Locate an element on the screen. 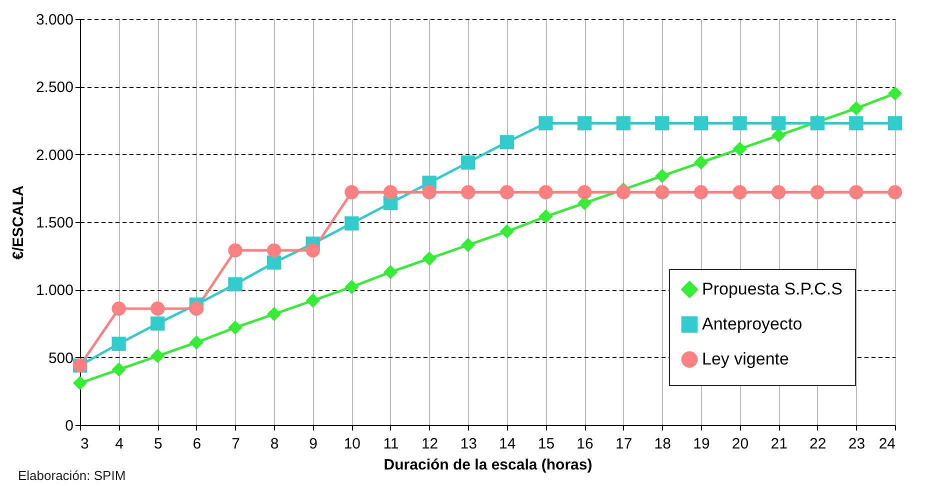 The image size is (947, 486). y-tick-label: 0 is located at coordinates (69, 426).